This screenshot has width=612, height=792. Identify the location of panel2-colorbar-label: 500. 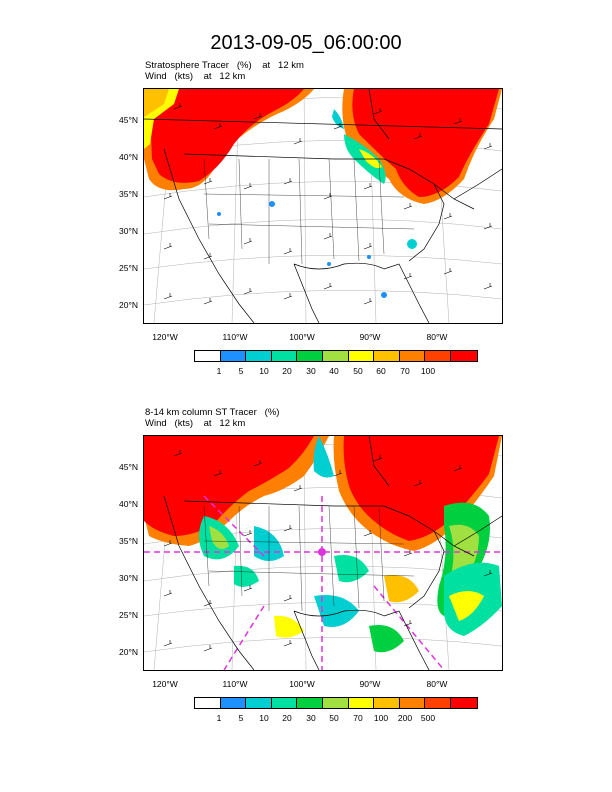
(428, 718).